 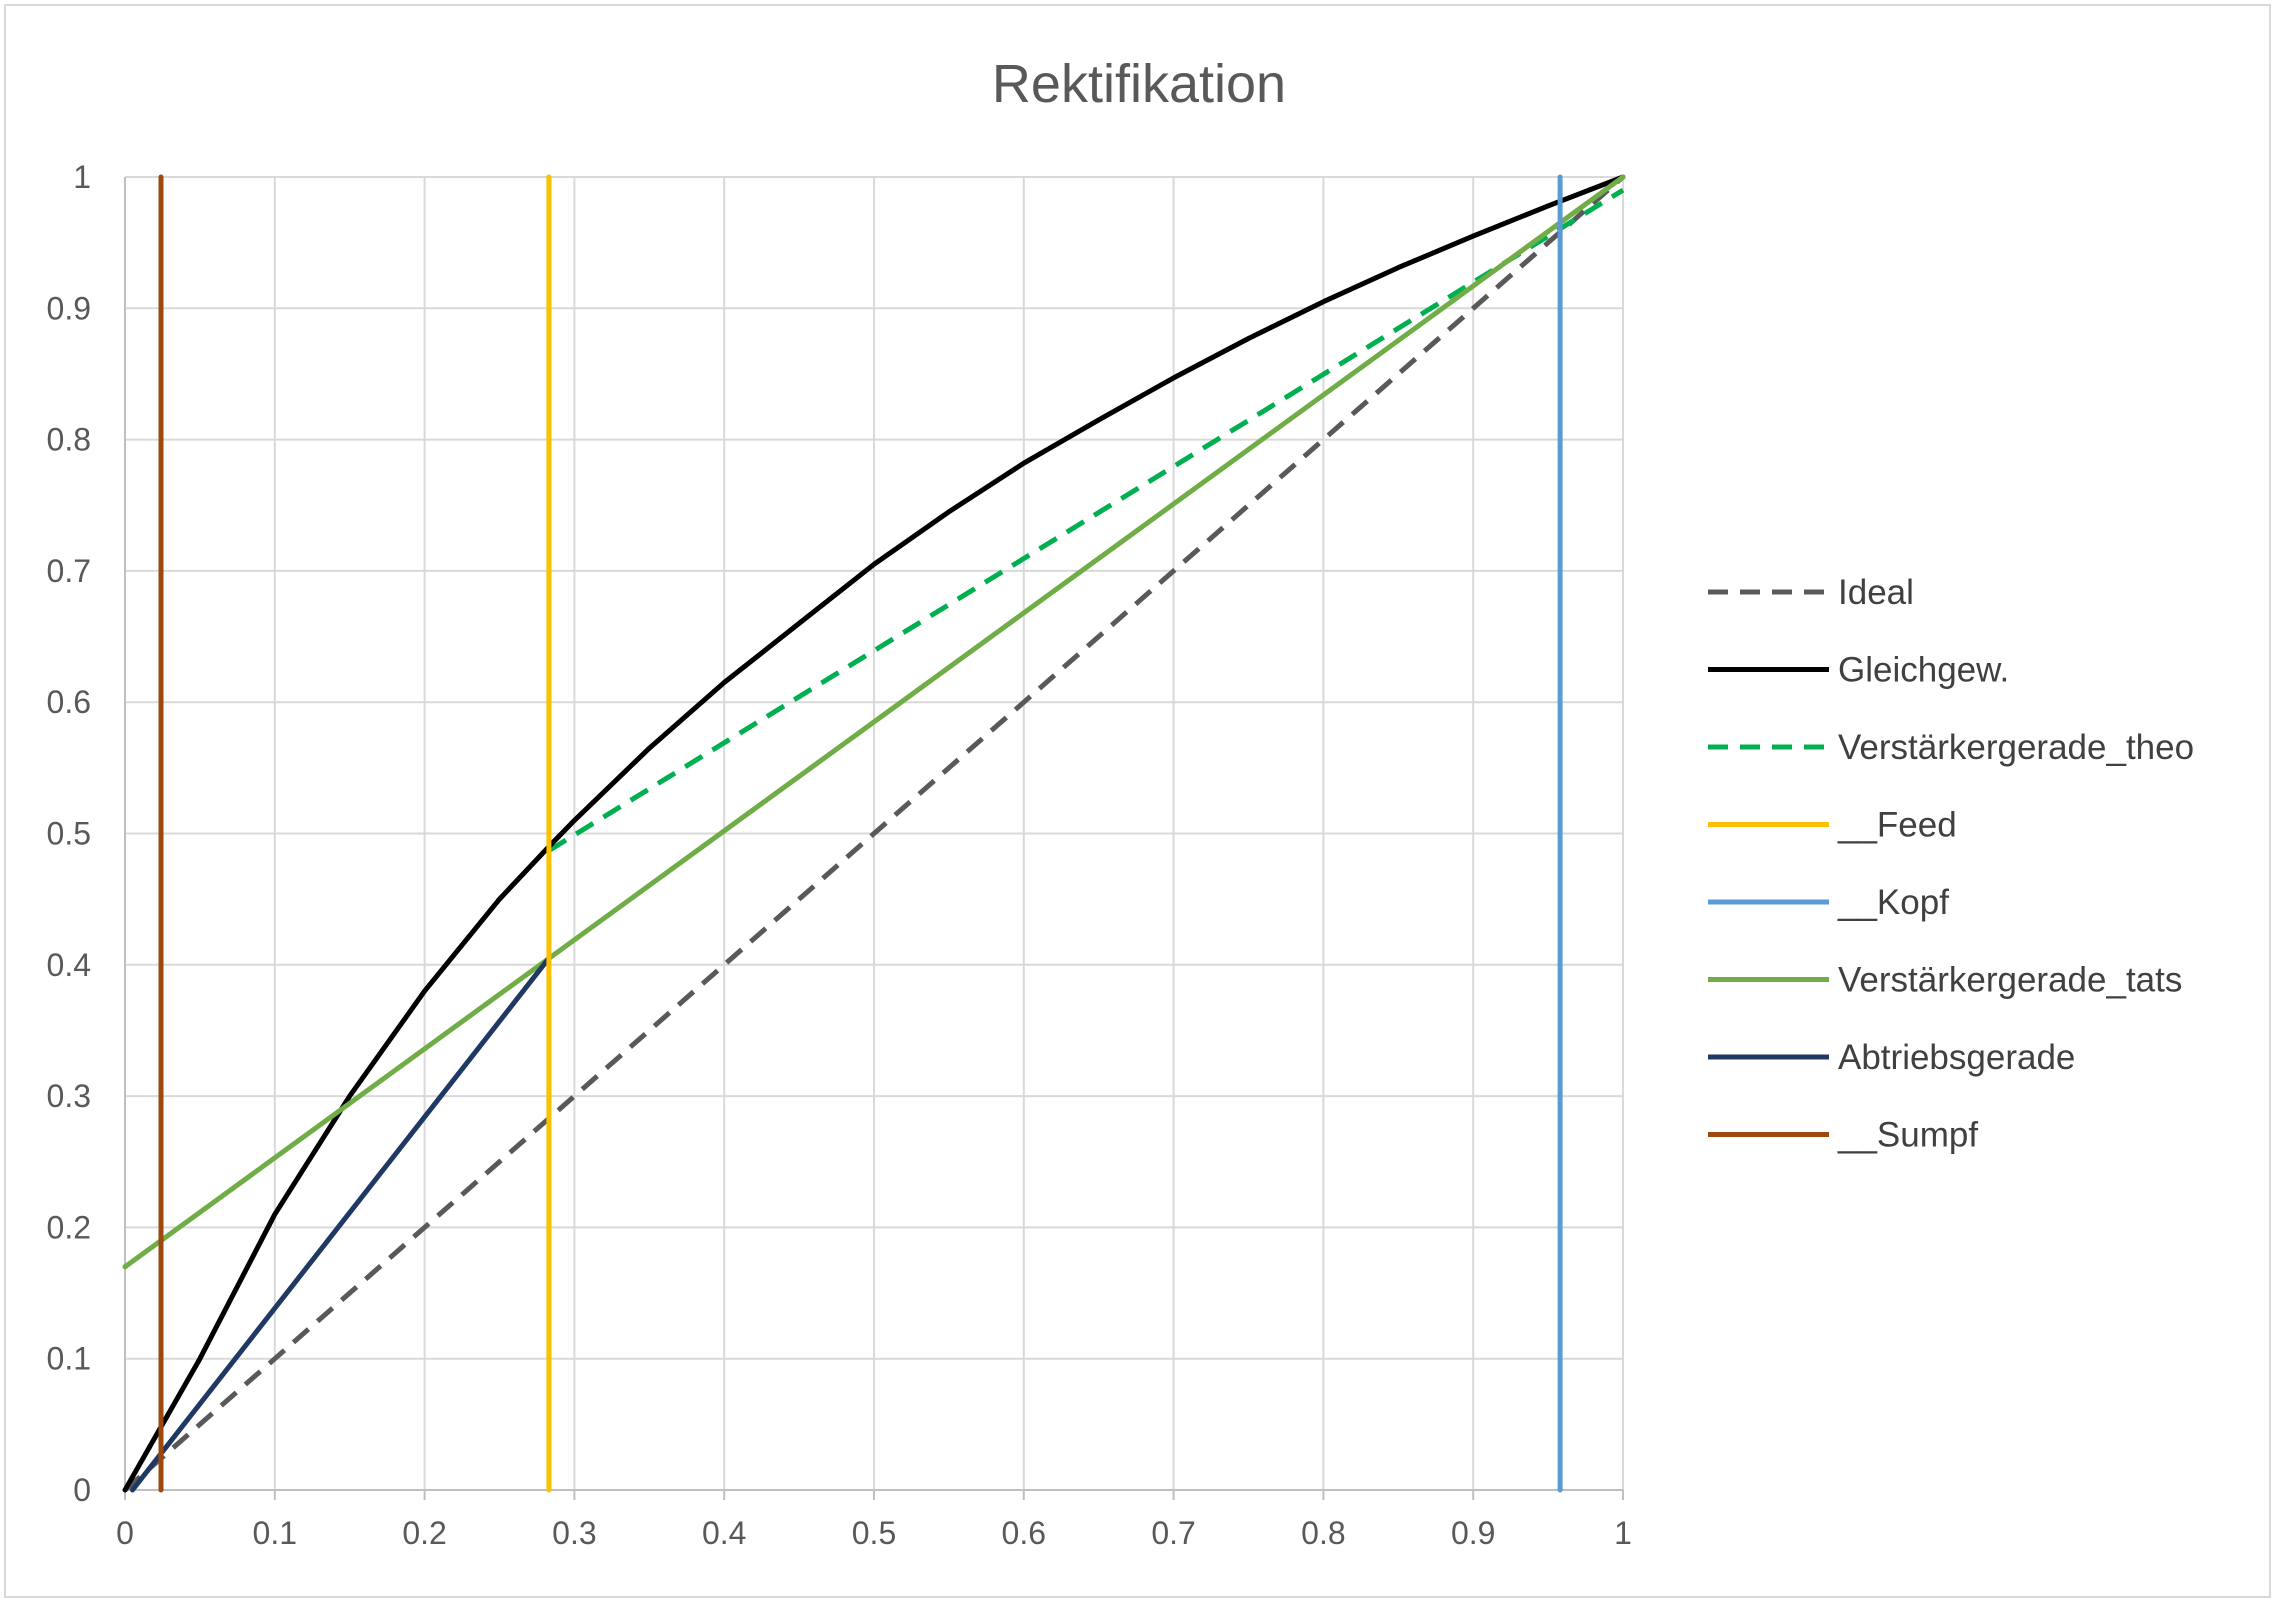 I want to click on legend-label-2: Verstärkergerade_theo, so click(x=2016, y=747).